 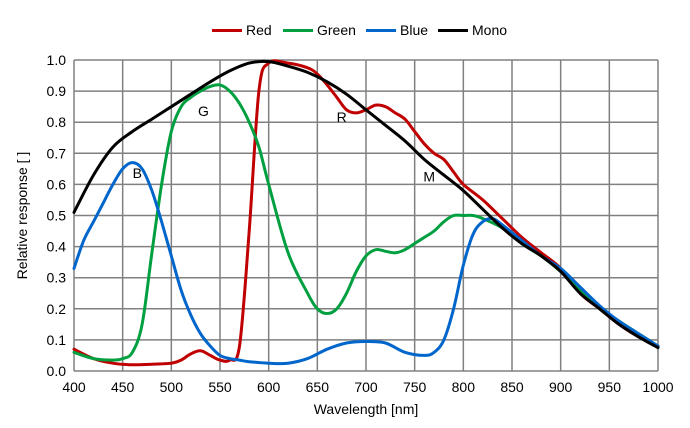 What do you see at coordinates (318, 387) in the screenshot?
I see `x-tick-label: 650` at bounding box center [318, 387].